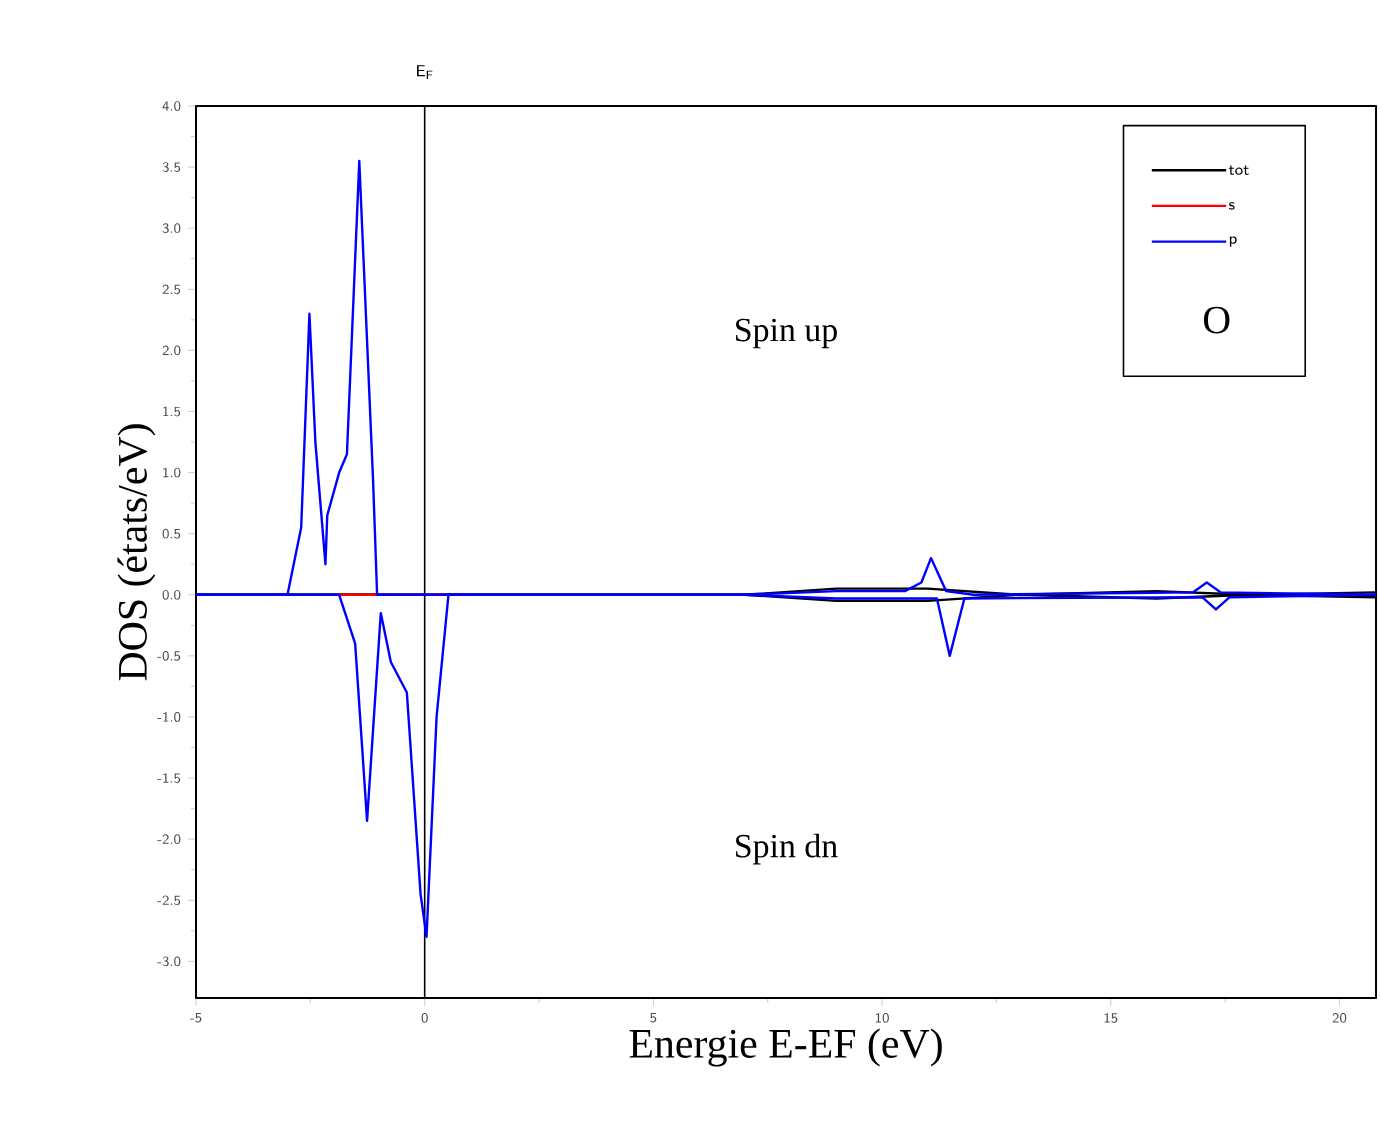 The width and height of the screenshot is (1380, 1144). I want to click on y-axis-title: DOS (états/eV), so click(136, 552).